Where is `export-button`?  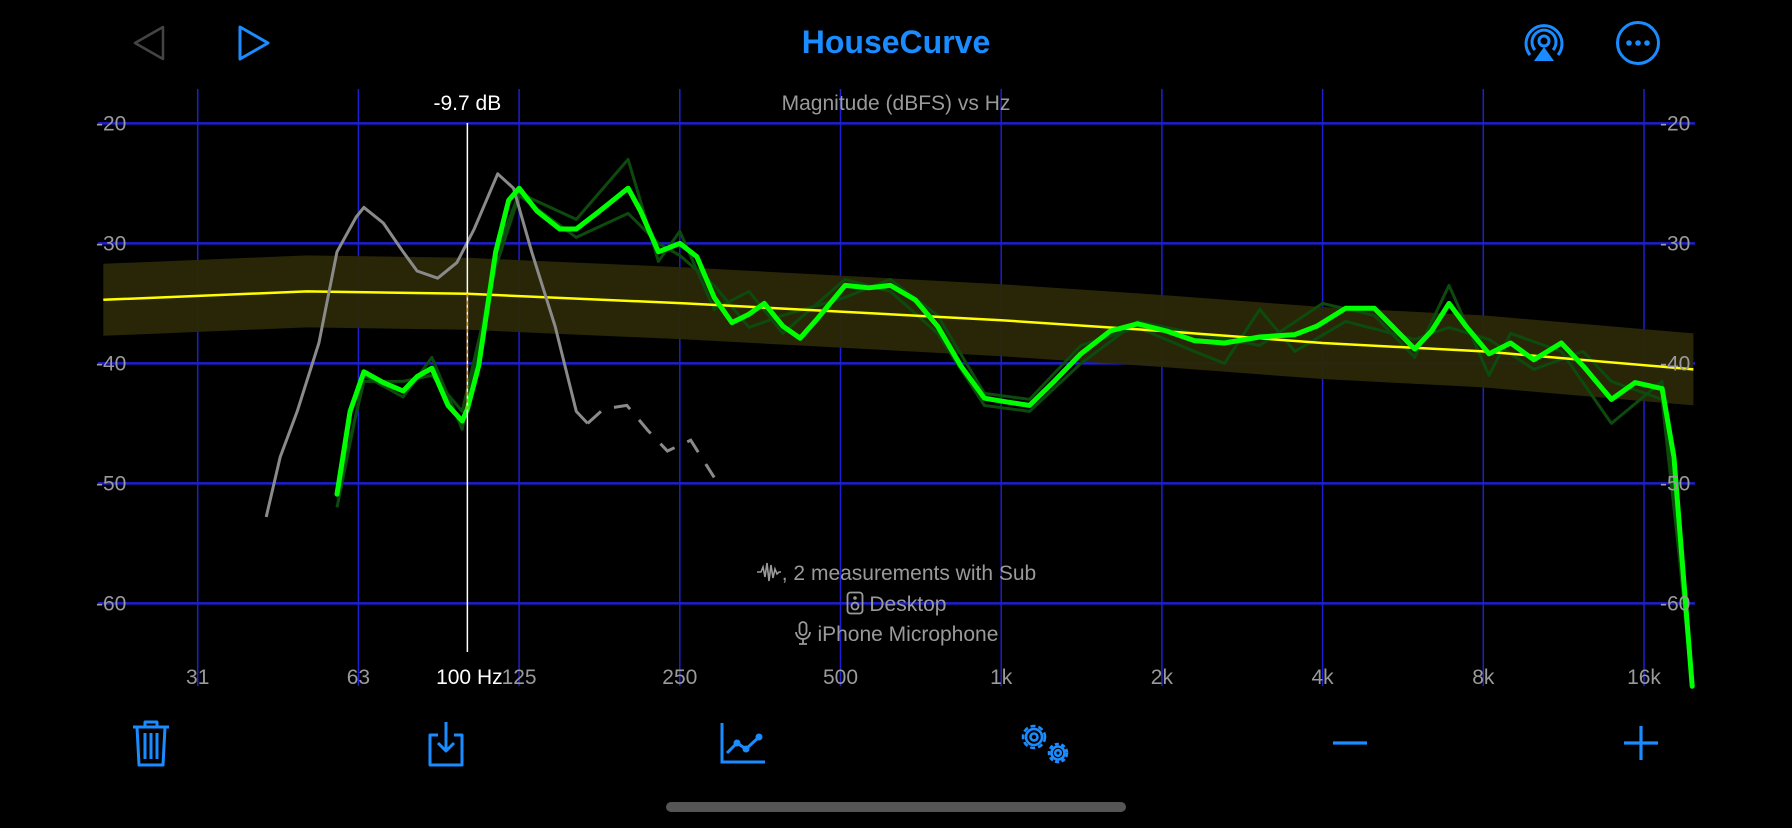
export-button is located at coordinates (446, 743).